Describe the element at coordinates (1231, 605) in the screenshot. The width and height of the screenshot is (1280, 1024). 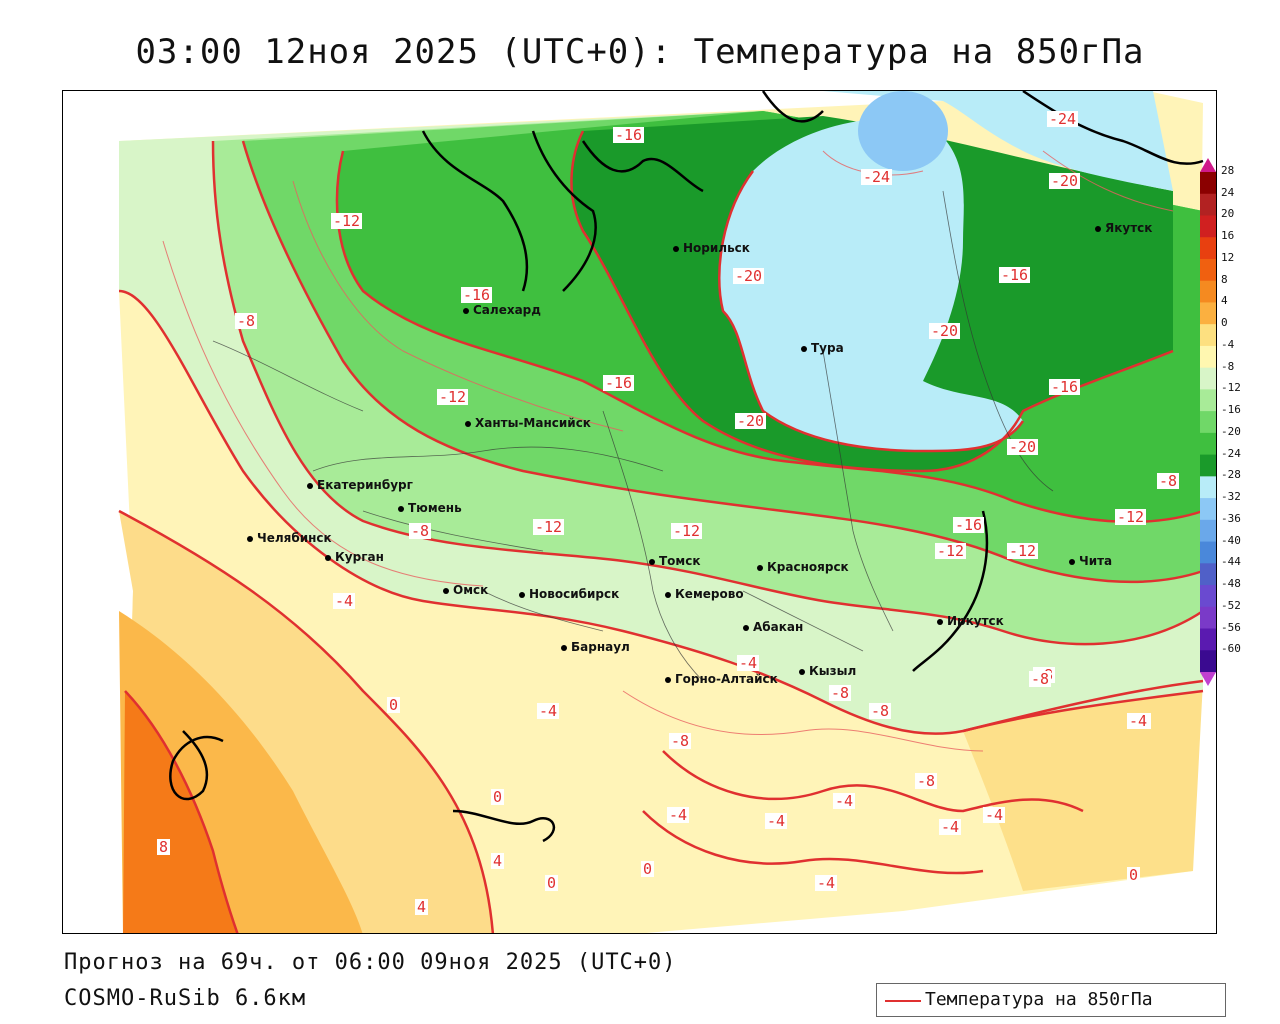
I see `colorbar-tick-label: -52` at that location.